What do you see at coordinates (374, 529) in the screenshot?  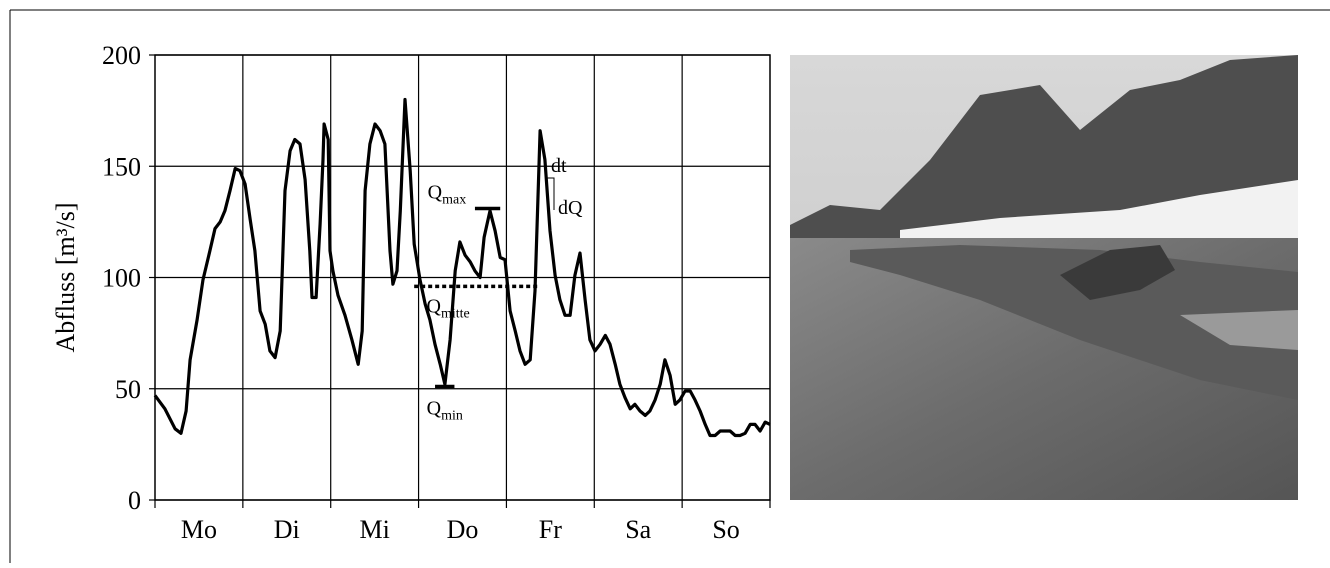 I see `x-tick-label: Mi` at bounding box center [374, 529].